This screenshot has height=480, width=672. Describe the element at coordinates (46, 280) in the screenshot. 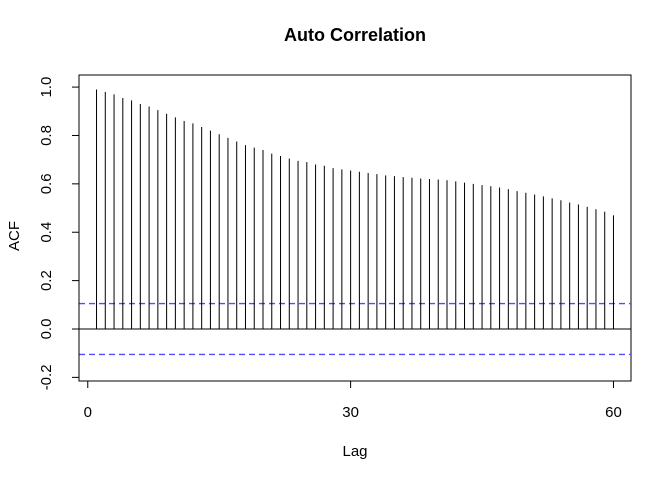

I see `y-tick-label-0_2: 0.2` at that location.